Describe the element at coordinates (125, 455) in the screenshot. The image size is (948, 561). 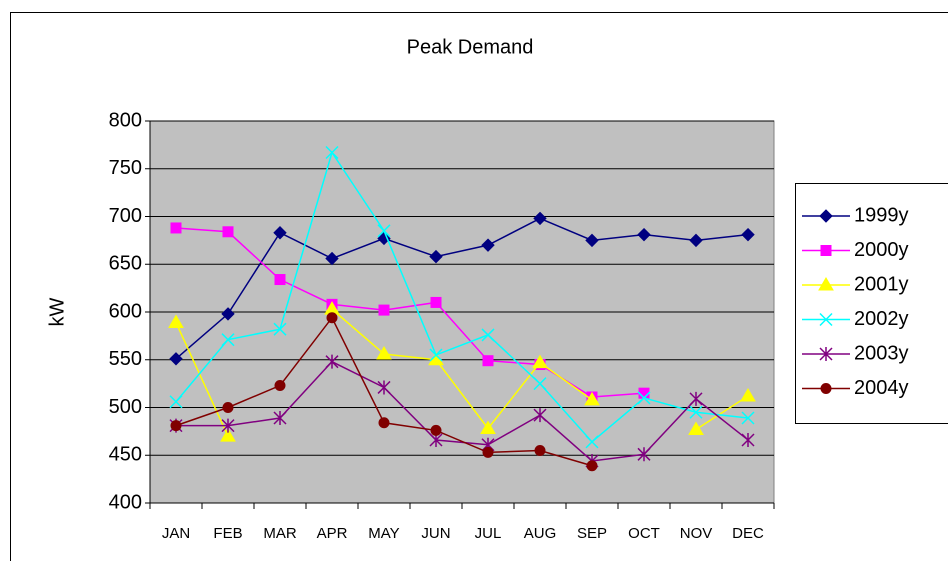
I see `y-tick-label: 450` at that location.